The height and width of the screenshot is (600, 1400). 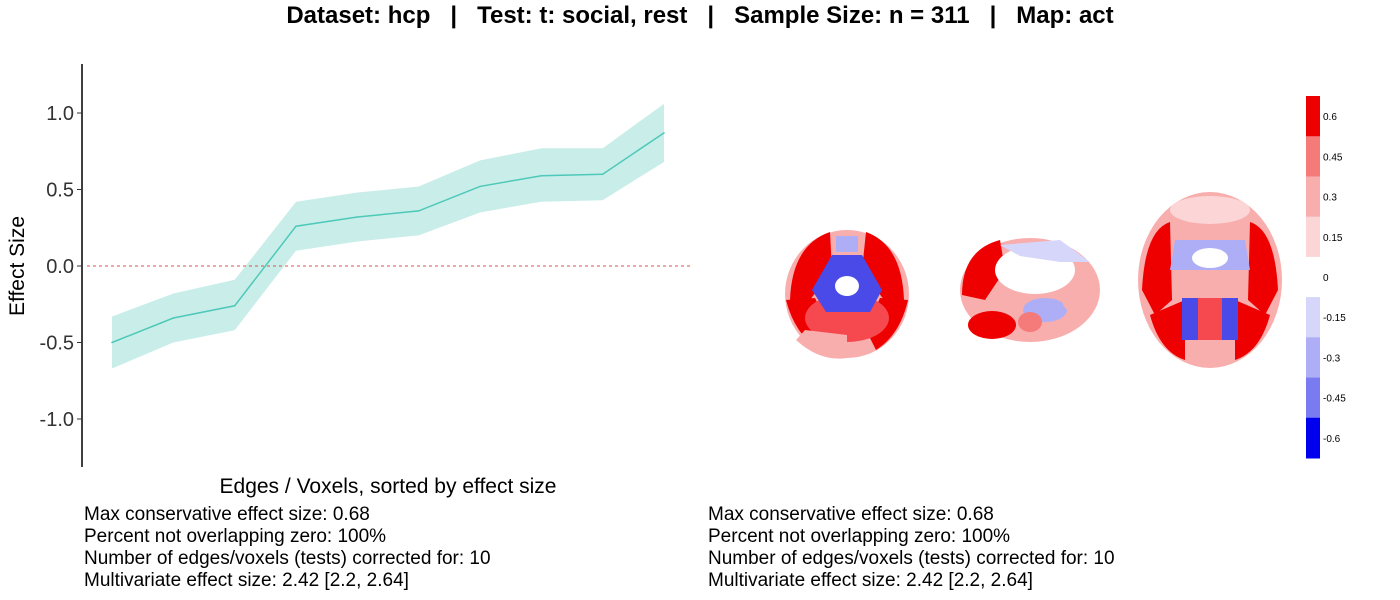 What do you see at coordinates (57, 344) in the screenshot?
I see `y-tick-label: -0.5` at bounding box center [57, 344].